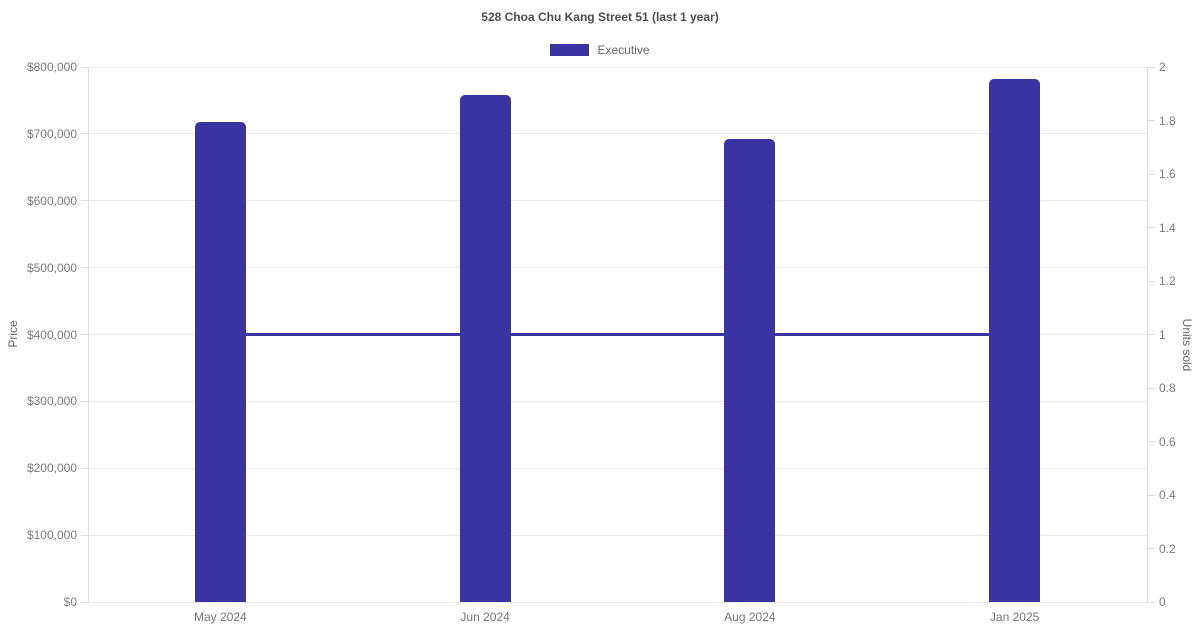 The image size is (1200, 630). Describe the element at coordinates (51, 133) in the screenshot. I see `left-axis-tick-label: $700,000` at that location.